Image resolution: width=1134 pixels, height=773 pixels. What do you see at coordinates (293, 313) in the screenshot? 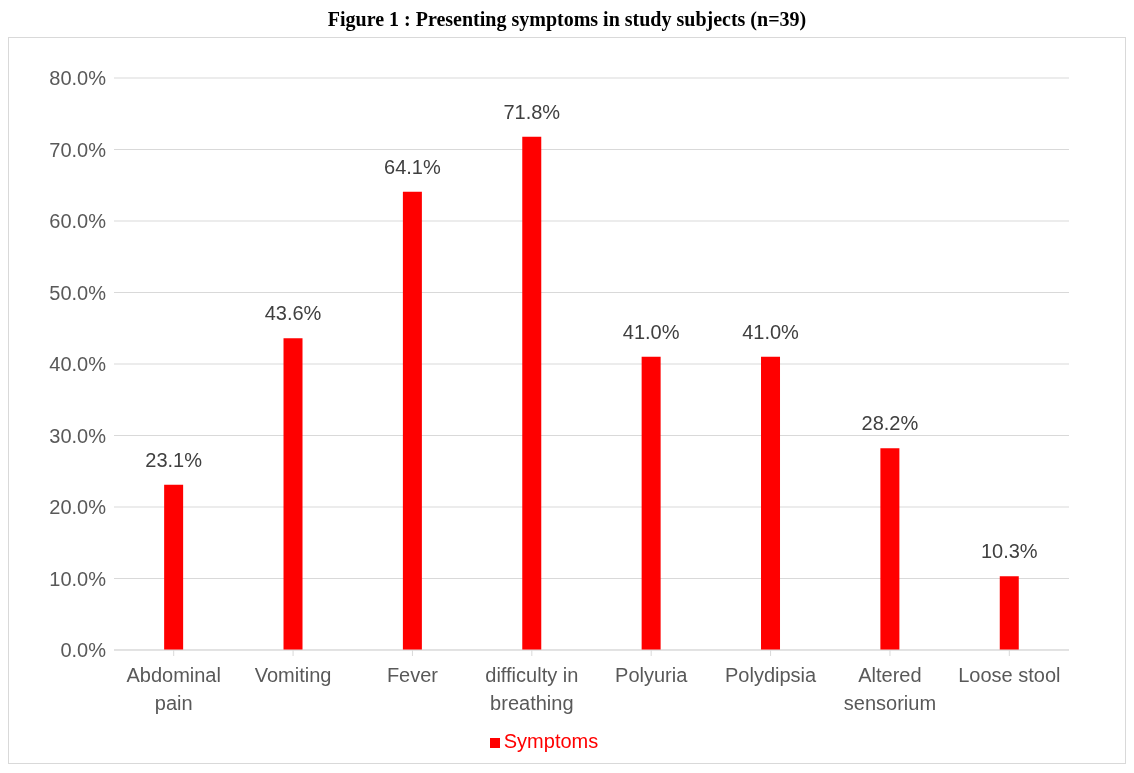
I see `data-label: 43.6%` at bounding box center [293, 313].